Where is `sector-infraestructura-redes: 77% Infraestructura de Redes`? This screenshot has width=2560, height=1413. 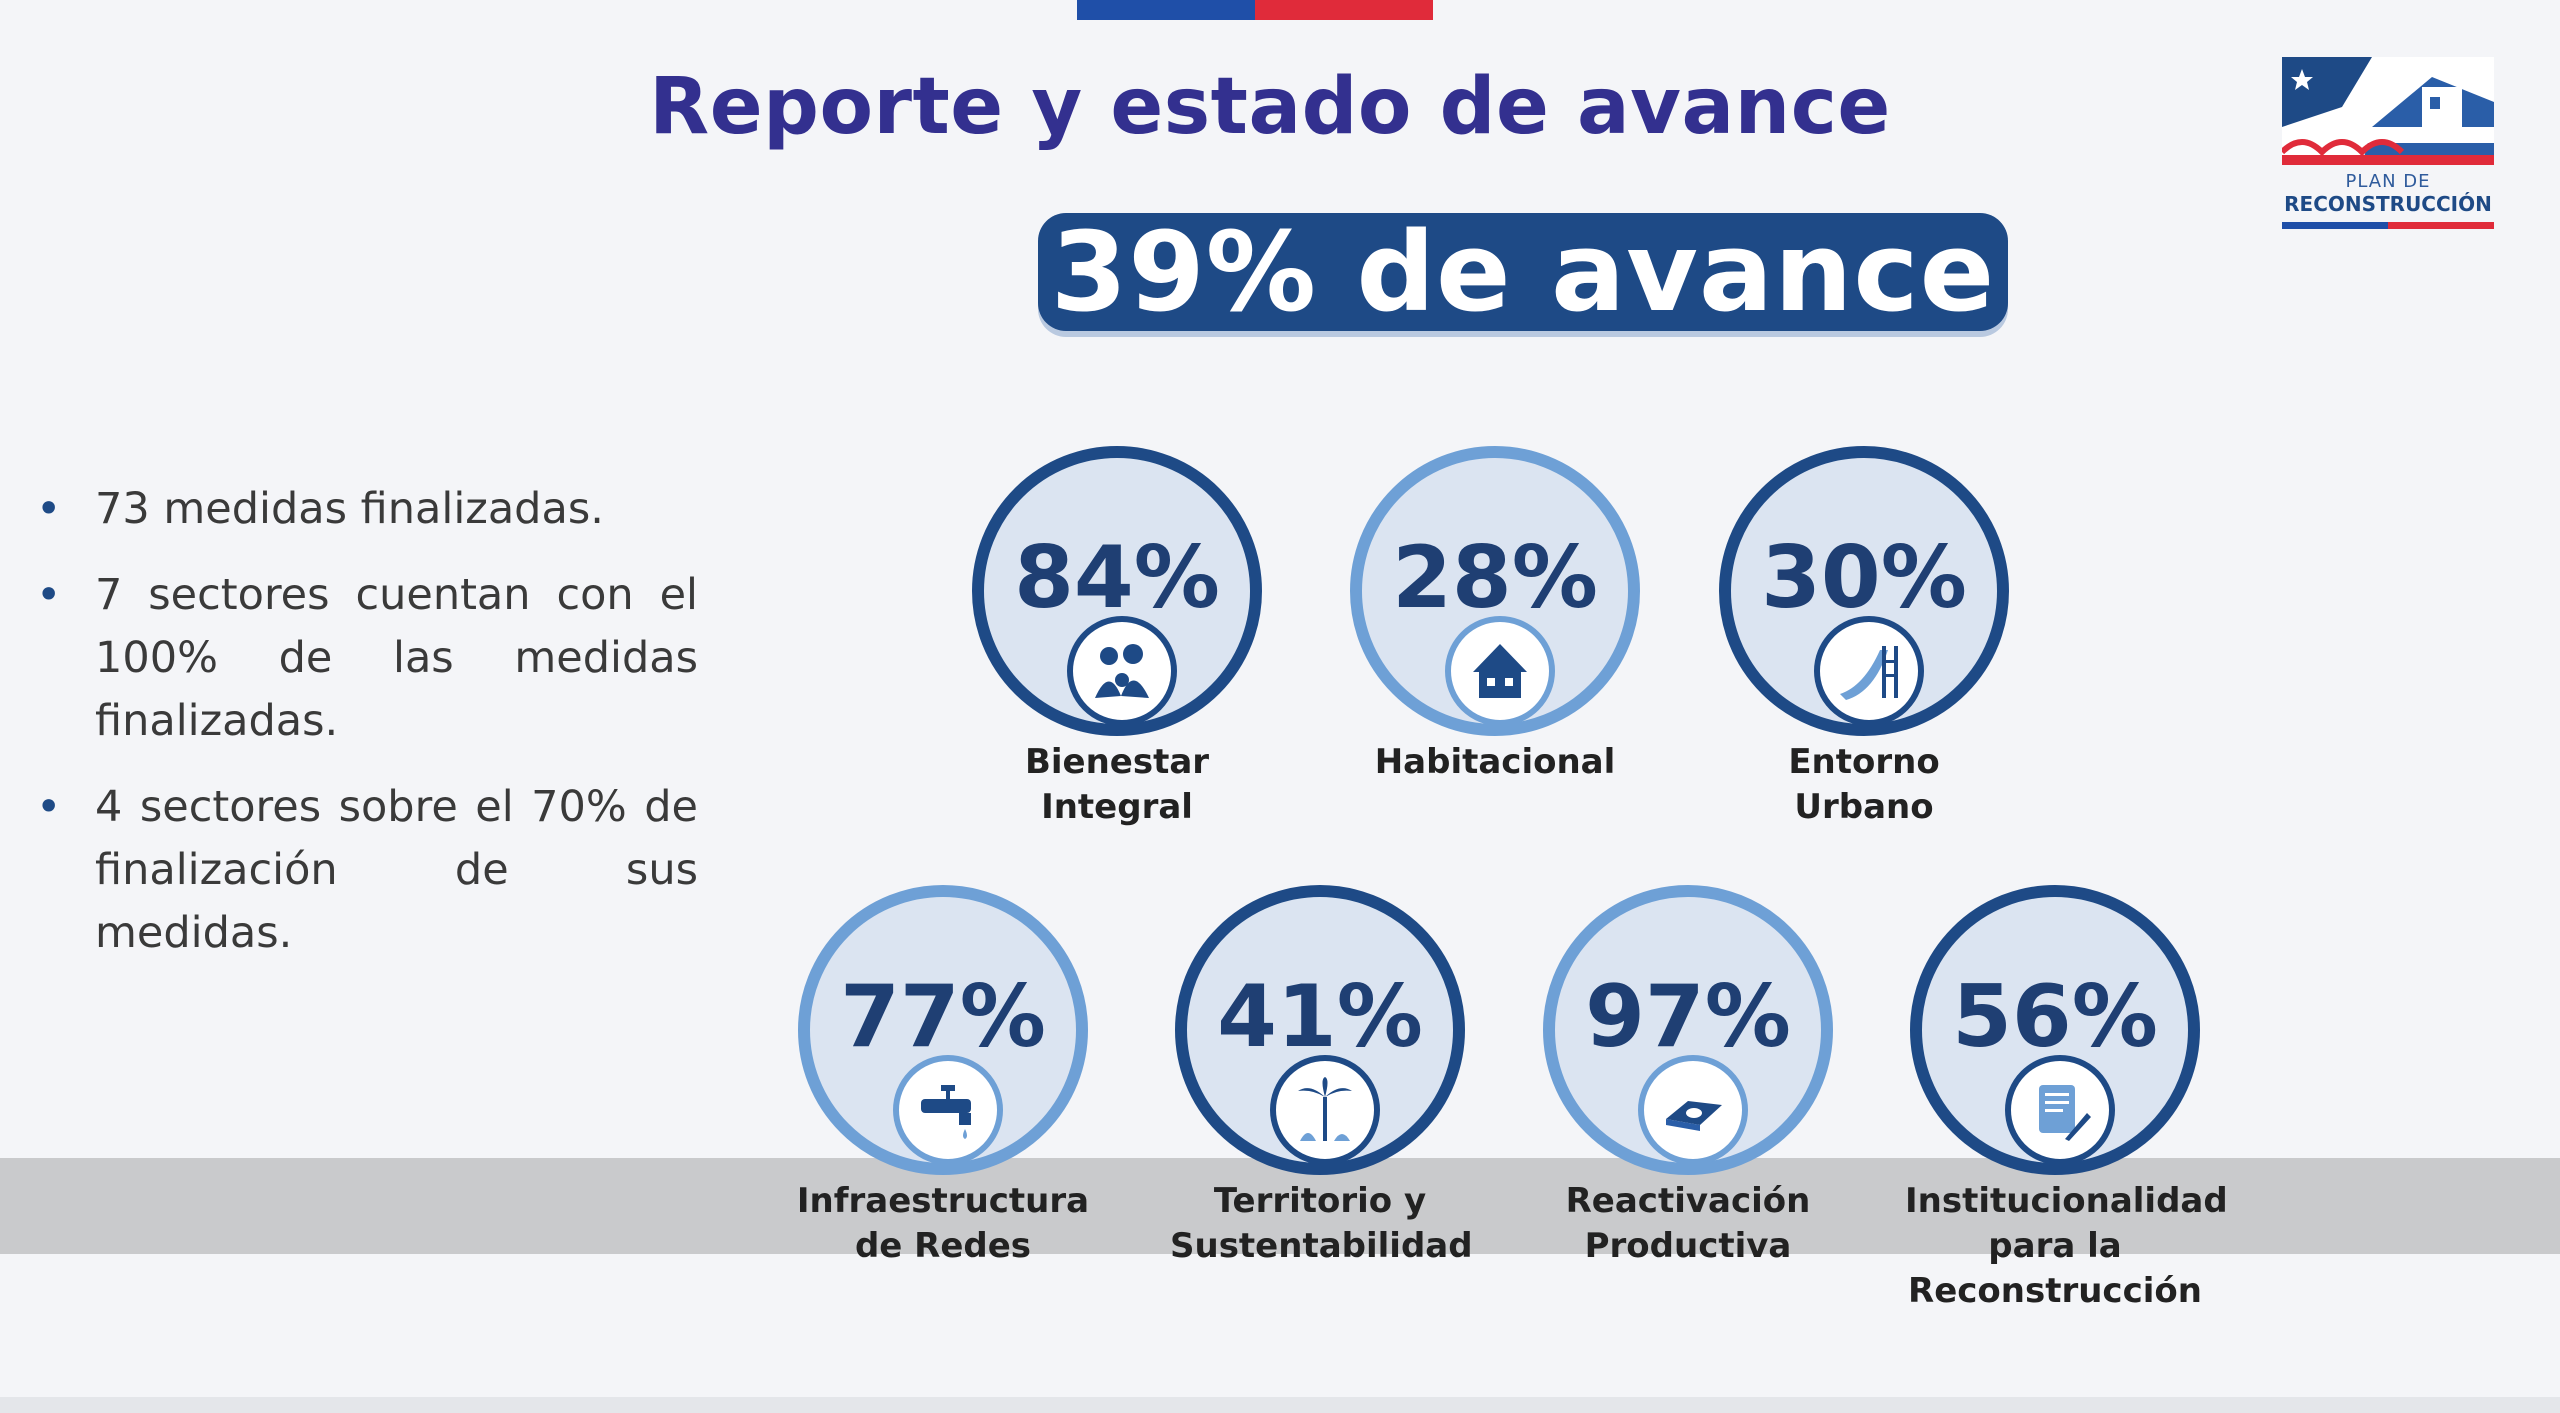
sector-infraestructura-redes: 77% Infraestructura de Redes is located at coordinates (943, 1077).